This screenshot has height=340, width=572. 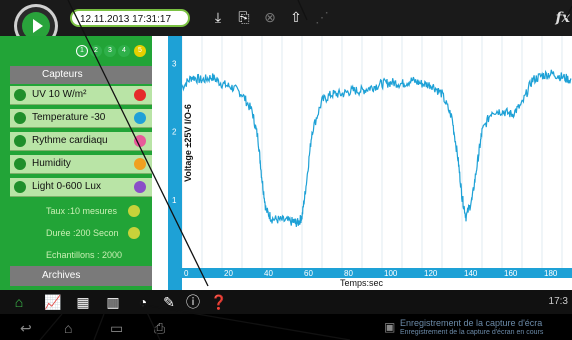 What do you see at coordinates (83, 302) in the screenshot?
I see `table-icon: ▦` at bounding box center [83, 302].